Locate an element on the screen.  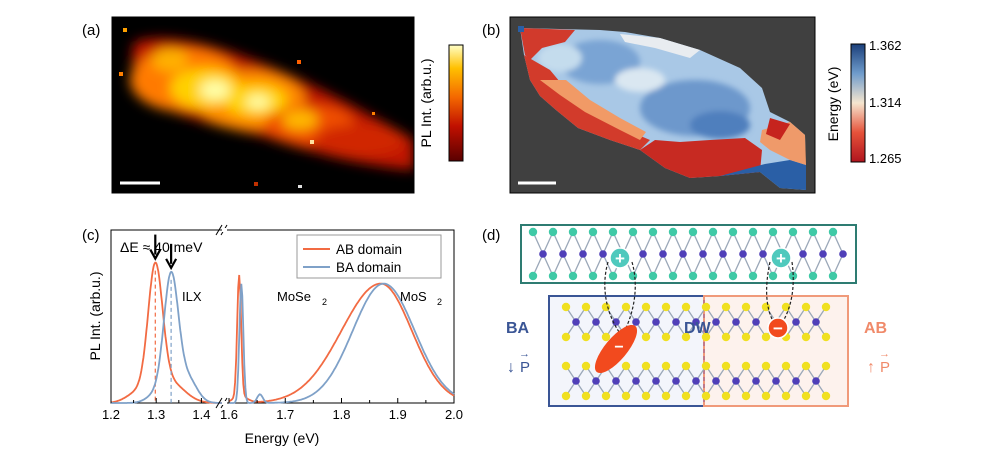
ilx-label: ILX is located at coordinates (192, 296).